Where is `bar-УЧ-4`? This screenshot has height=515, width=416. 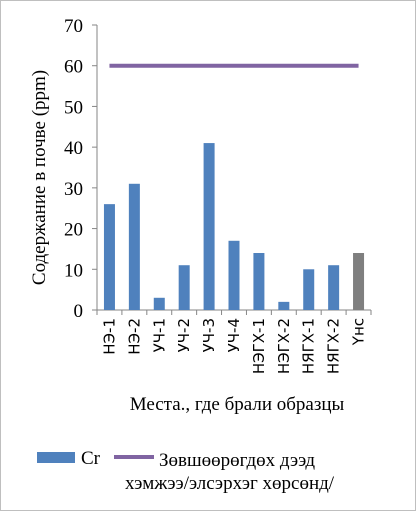
bar-УЧ-4 is located at coordinates (234, 275).